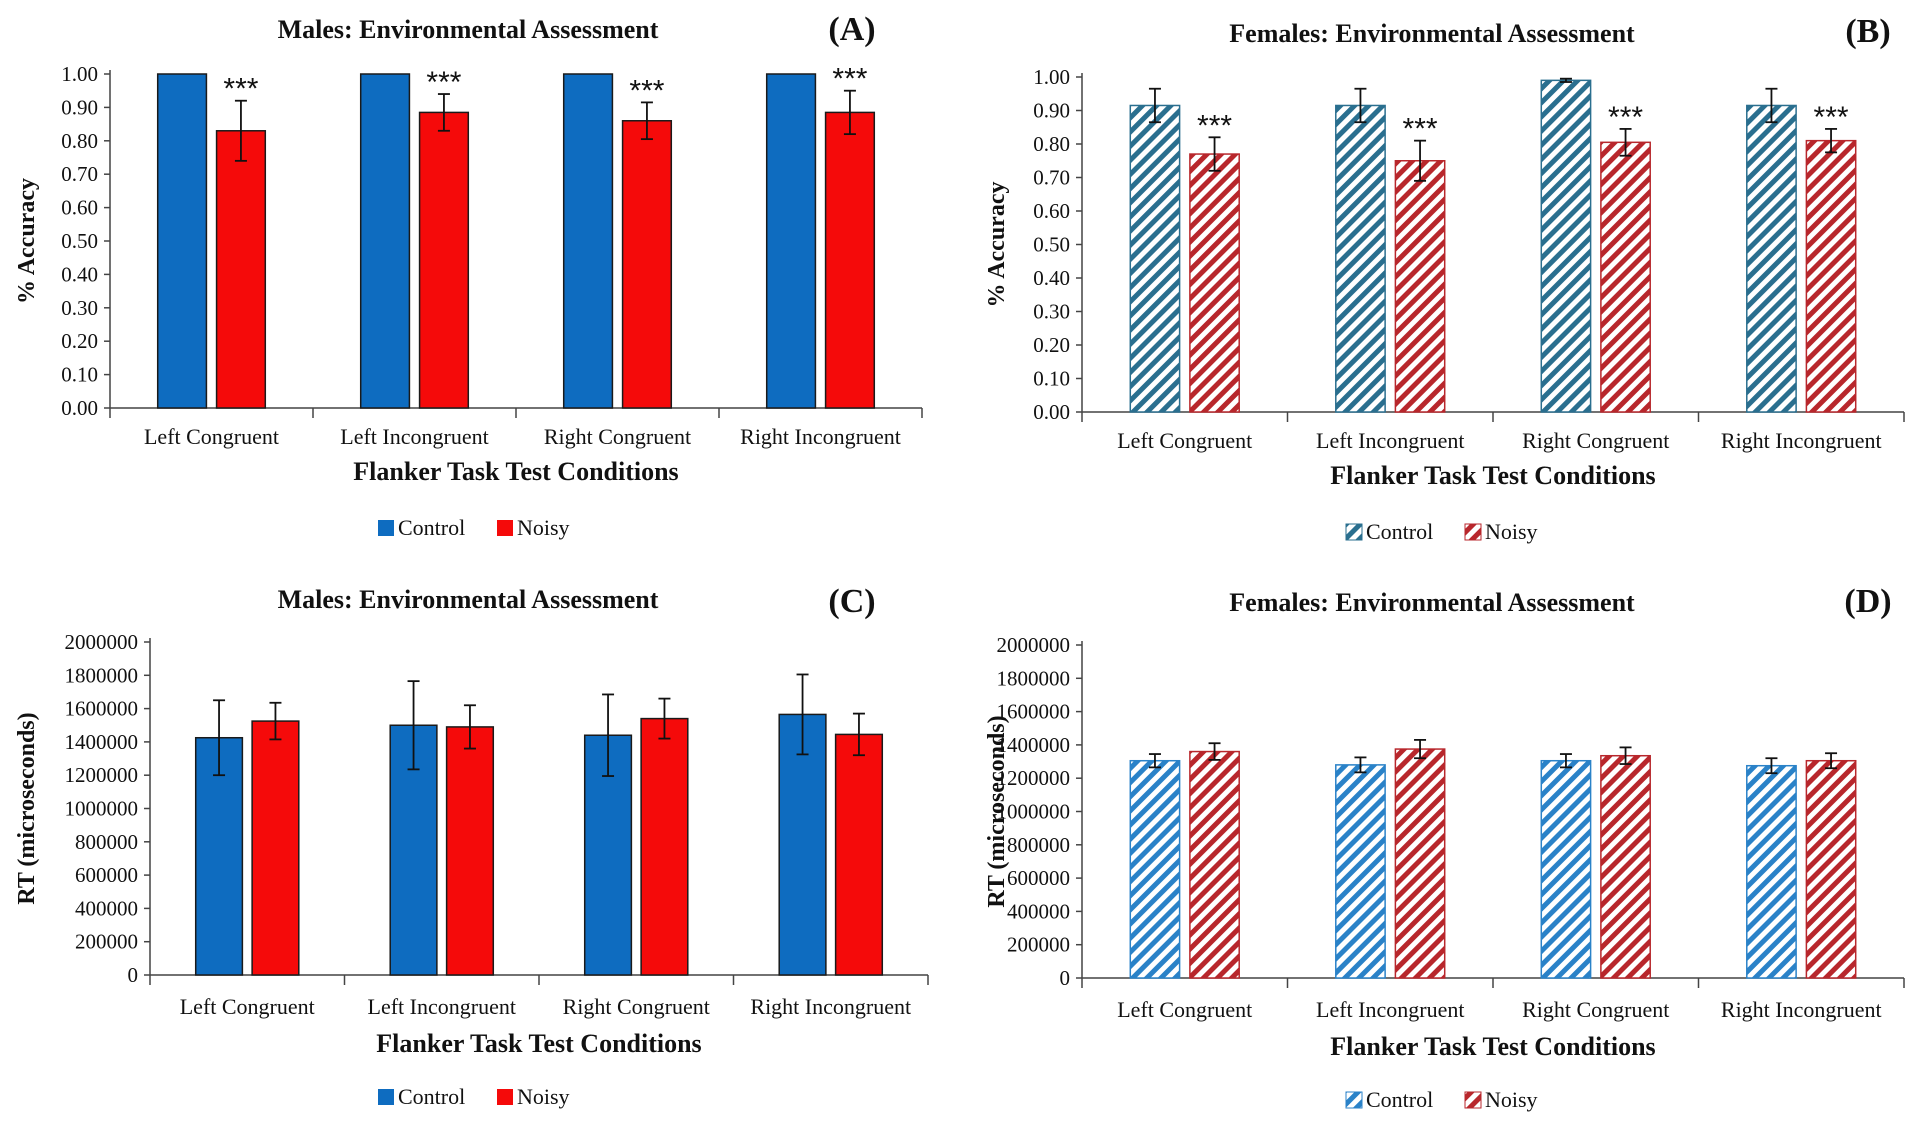 The image size is (1908, 1128). What do you see at coordinates (1867, 31) in the screenshot?
I see `panel-label: (B)` at bounding box center [1867, 31].